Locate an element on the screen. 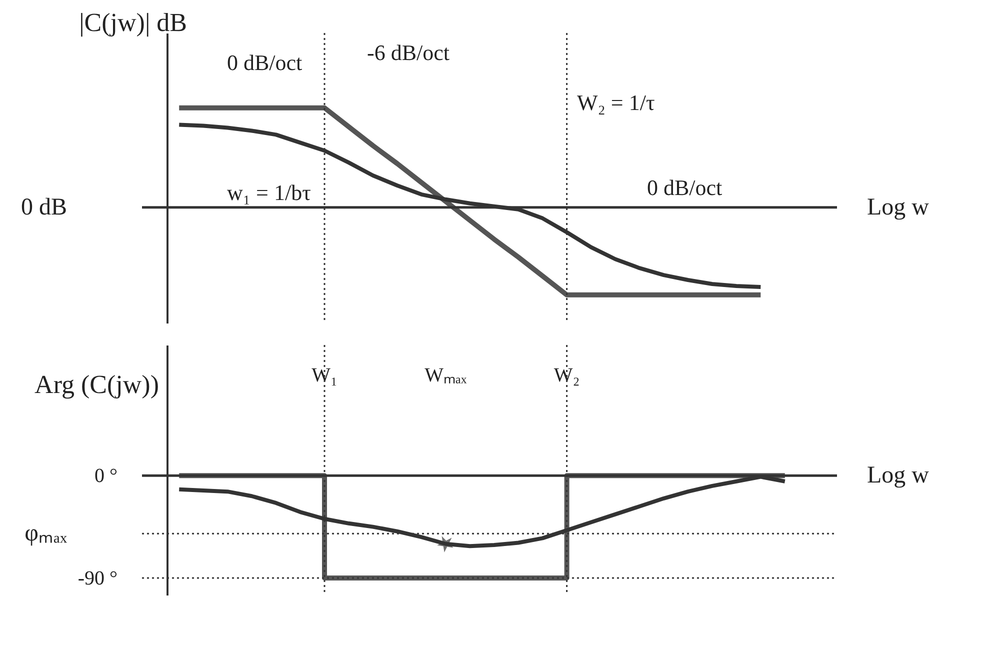 This screenshot has width=994, height=654. text: 0 dB/oct is located at coordinates (264, 62).